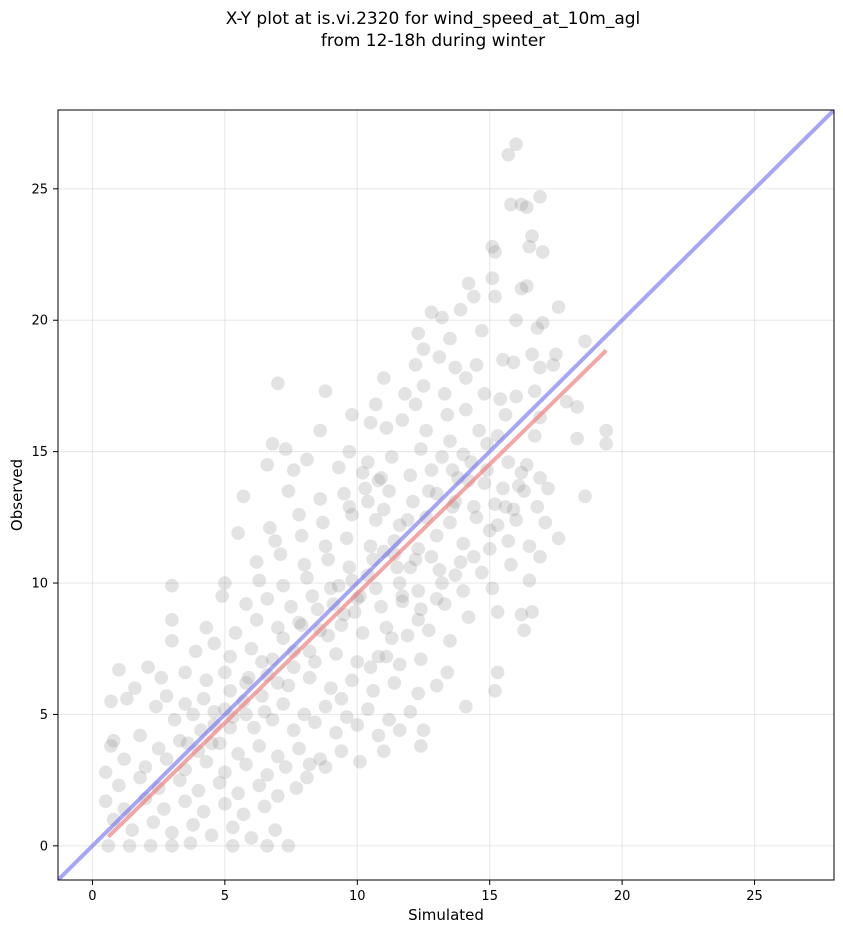 This screenshot has height=934, width=843. I want to click on chart-title-line-2: from 12-18h during winter, so click(433, 41).